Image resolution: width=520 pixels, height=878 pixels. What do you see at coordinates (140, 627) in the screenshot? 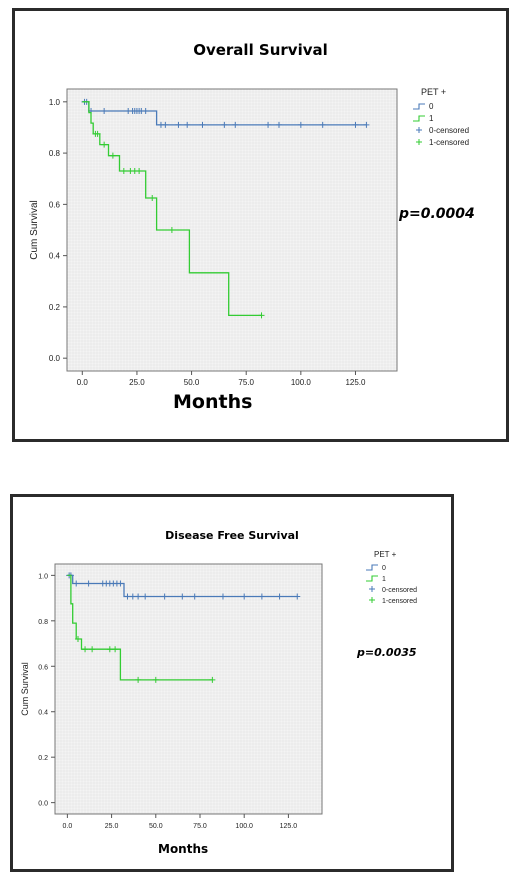
I see `series-1-line` at bounding box center [140, 627].